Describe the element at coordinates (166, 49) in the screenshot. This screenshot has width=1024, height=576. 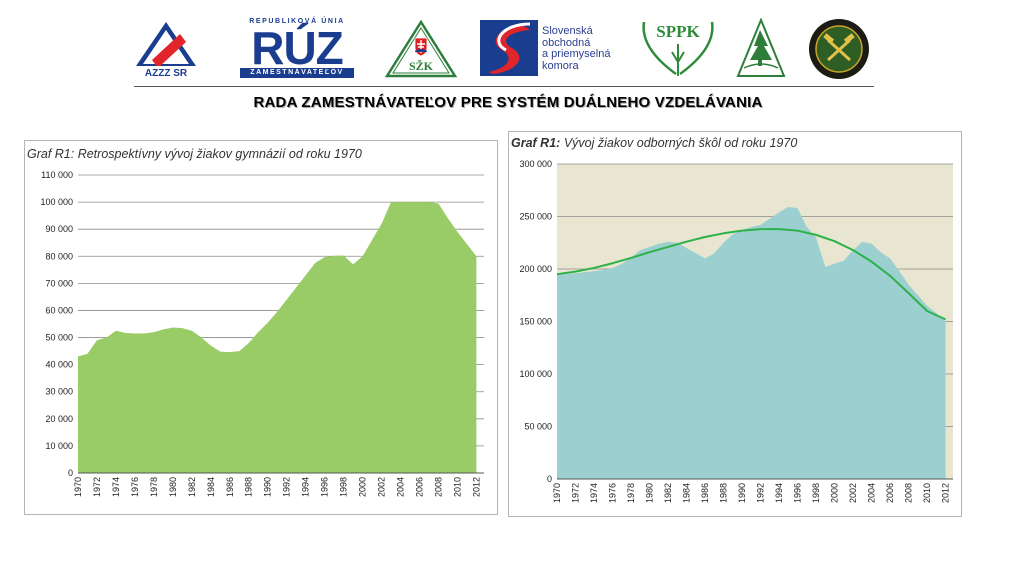
I see `azzz-logo: AZZZ SR` at that location.